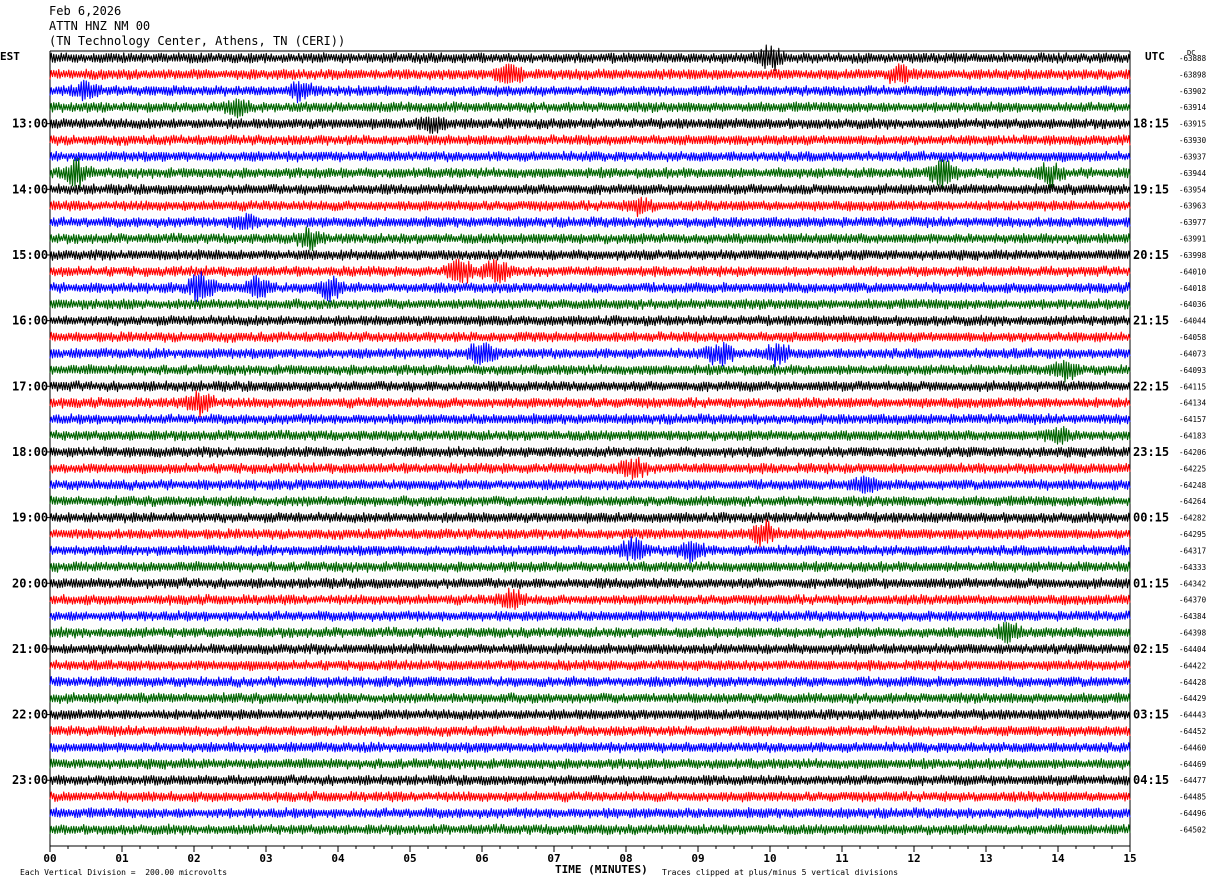  I want to click on x-tick-label: 05, so click(409, 858).